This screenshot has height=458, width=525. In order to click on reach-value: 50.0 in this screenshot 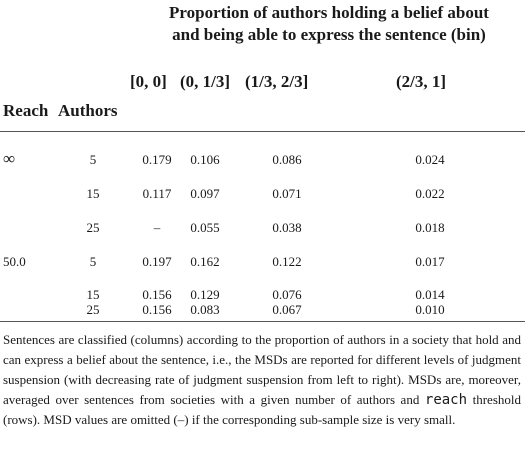, I will do `click(14, 261)`.